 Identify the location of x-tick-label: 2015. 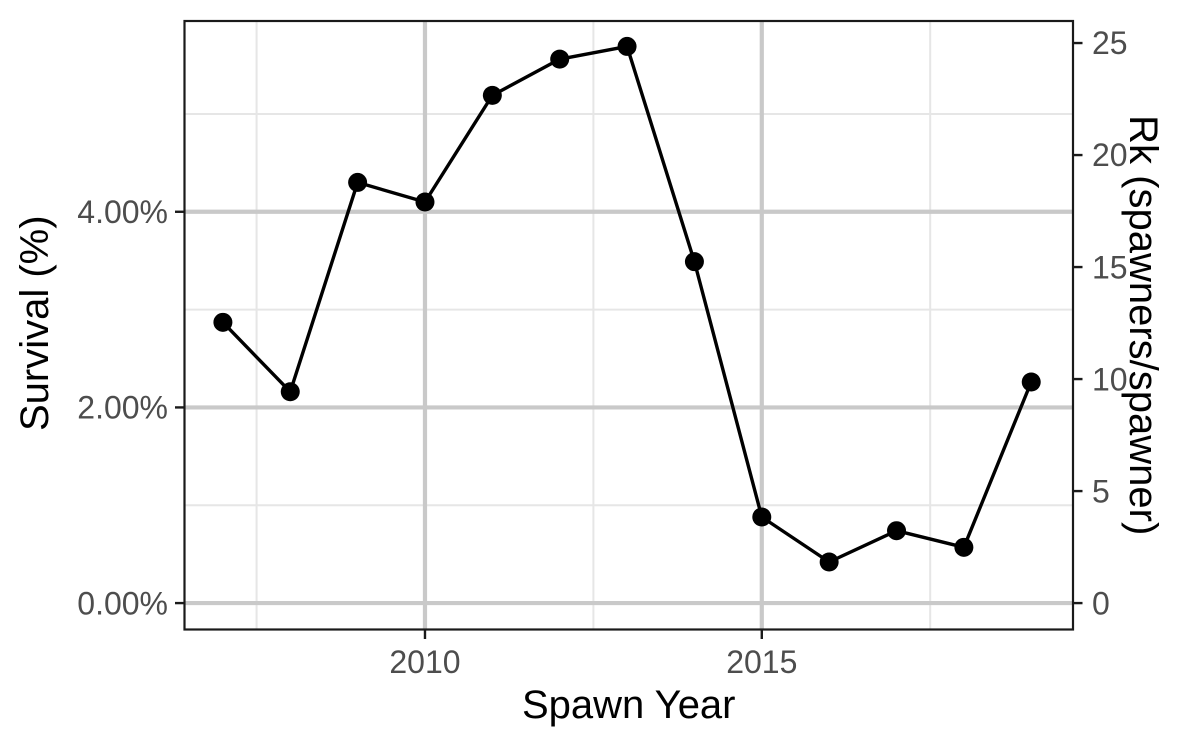
(761, 662).